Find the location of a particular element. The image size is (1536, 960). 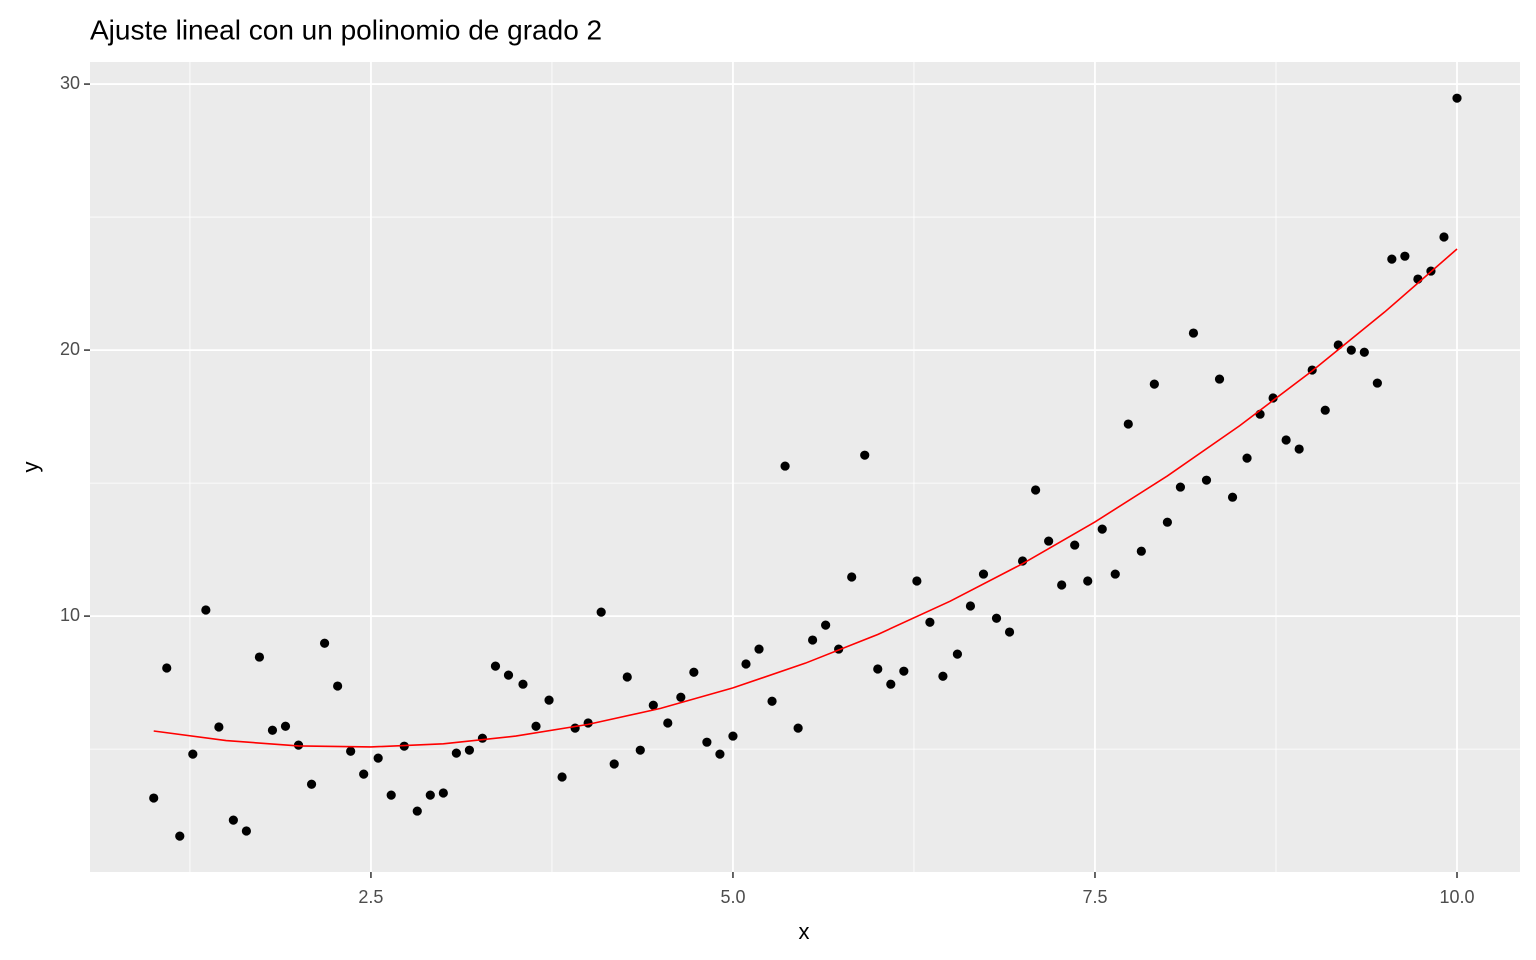

y-axis-title: y is located at coordinates (30, 467).